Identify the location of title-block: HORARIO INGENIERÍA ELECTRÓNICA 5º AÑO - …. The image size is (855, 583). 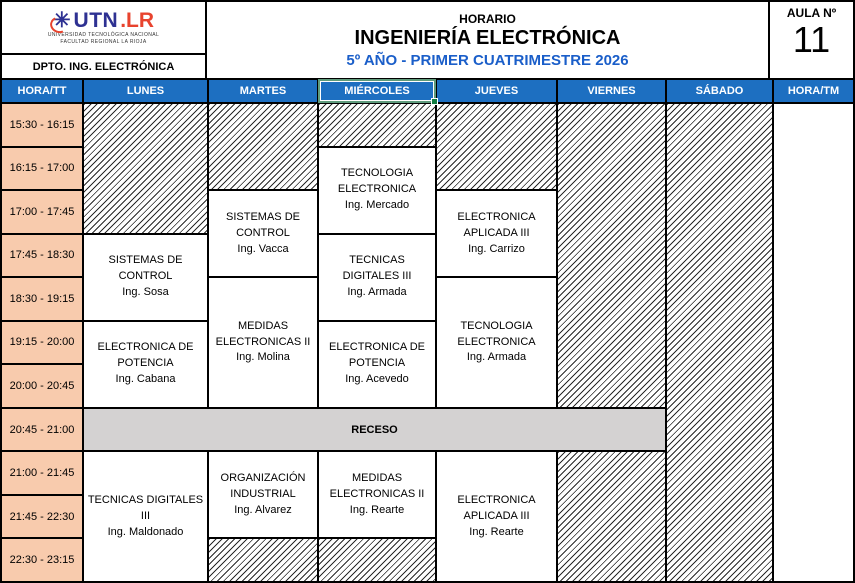
(487, 40).